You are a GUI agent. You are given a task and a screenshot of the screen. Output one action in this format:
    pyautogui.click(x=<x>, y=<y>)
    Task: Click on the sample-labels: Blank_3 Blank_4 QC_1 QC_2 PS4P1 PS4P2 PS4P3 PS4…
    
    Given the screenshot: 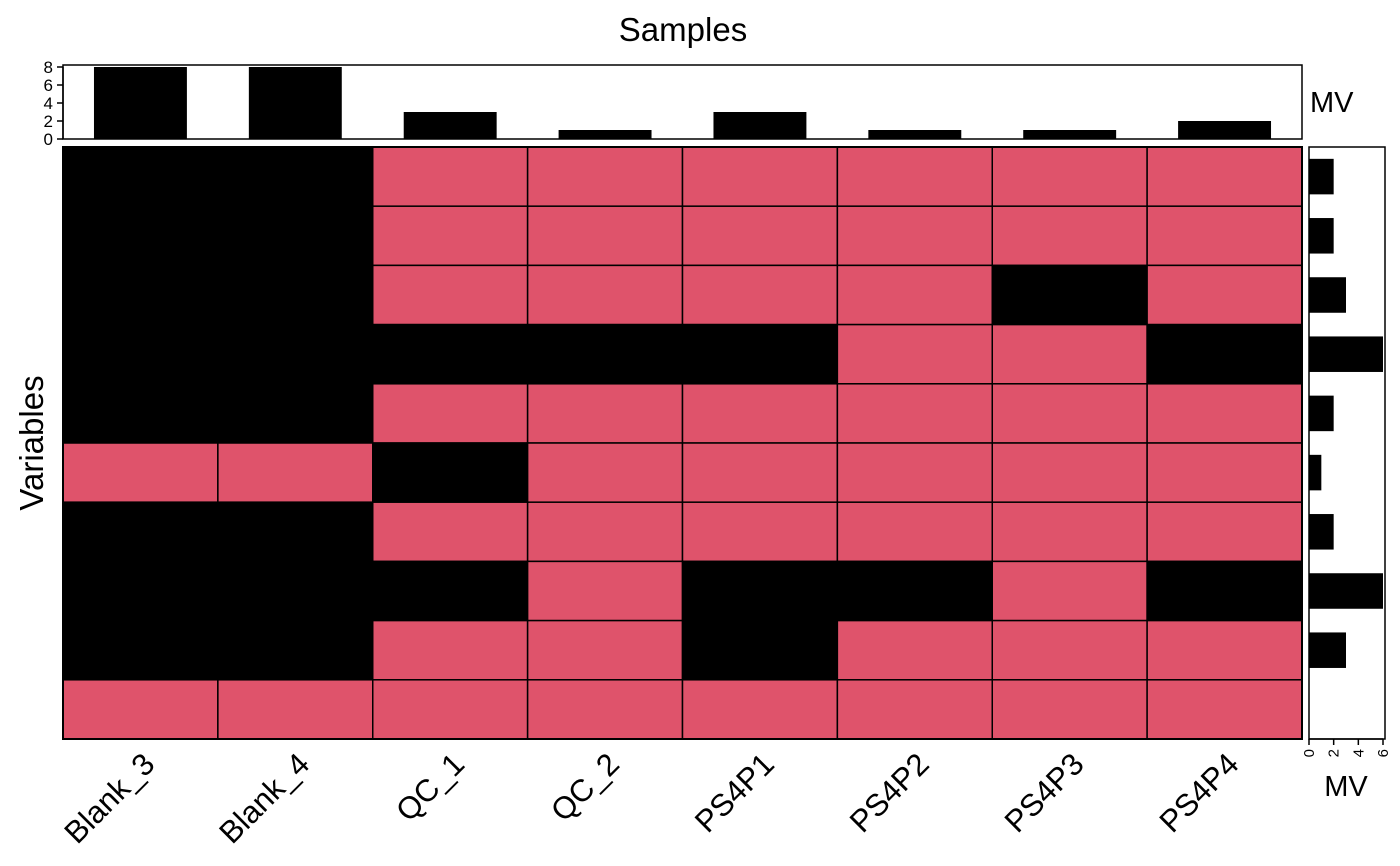 What is the action you would take?
    pyautogui.click(x=651, y=798)
    